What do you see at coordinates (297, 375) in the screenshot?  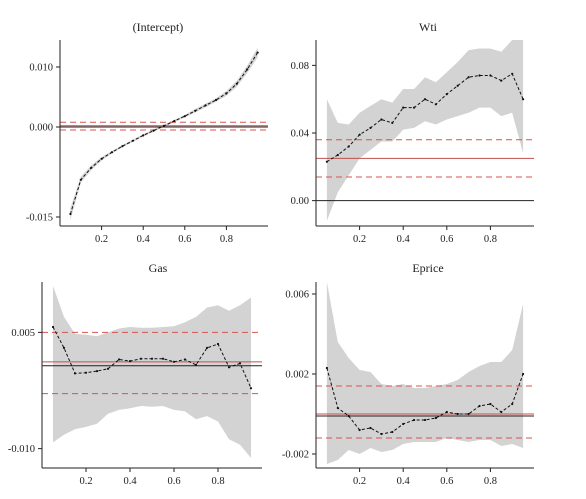 I see `y-tick-label: 0.002` at bounding box center [297, 375].